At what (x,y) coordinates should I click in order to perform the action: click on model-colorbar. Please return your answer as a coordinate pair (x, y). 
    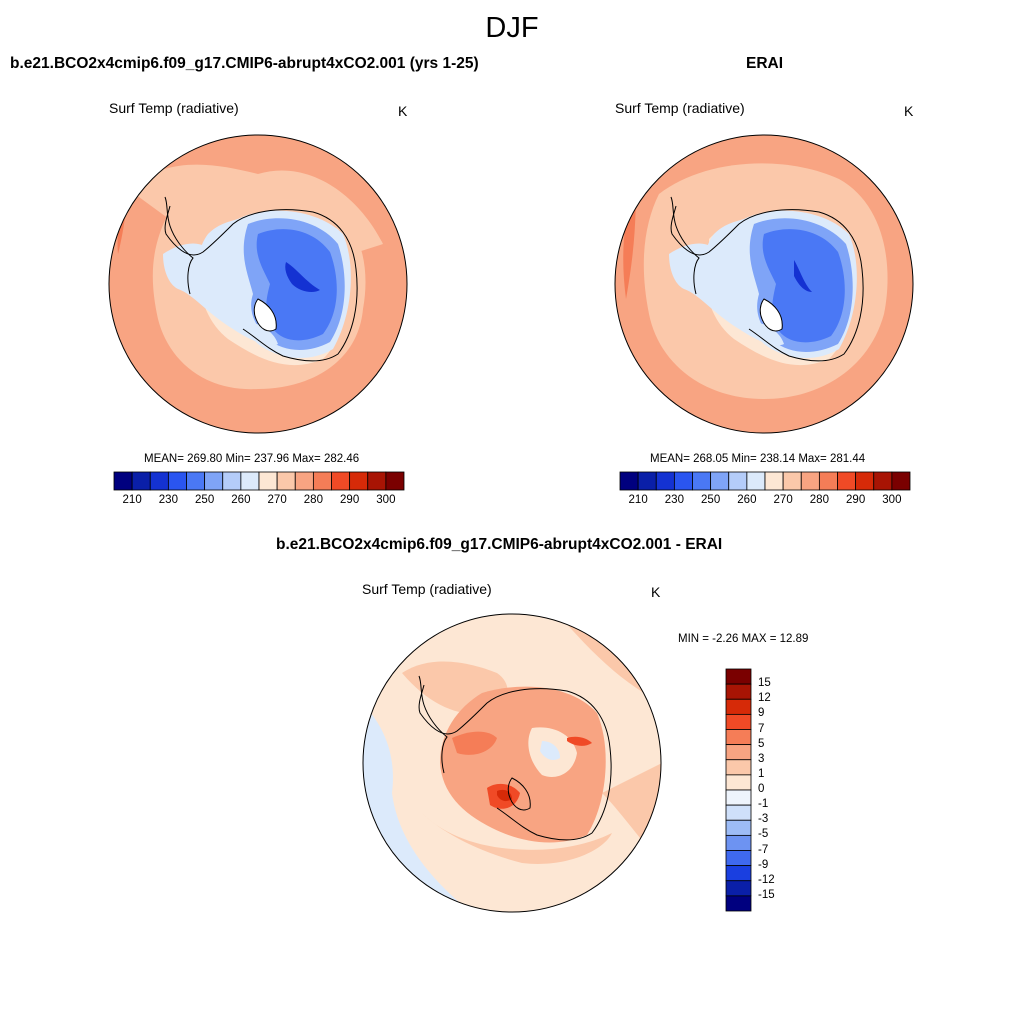
    Looking at the image, I should click on (259, 481).